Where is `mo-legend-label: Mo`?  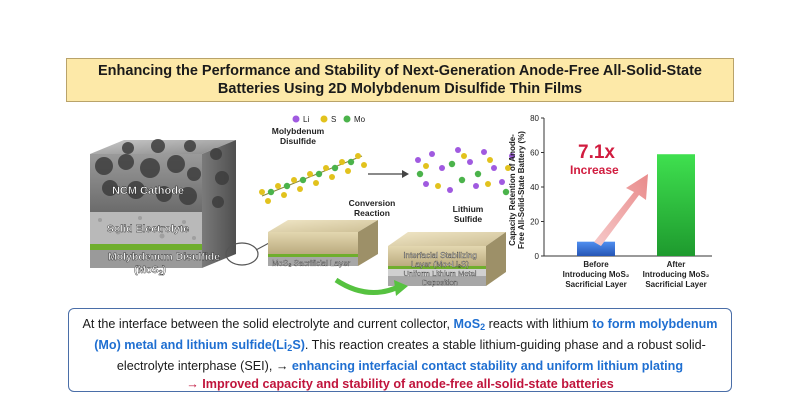 mo-legend-label: Mo is located at coordinates (360, 119).